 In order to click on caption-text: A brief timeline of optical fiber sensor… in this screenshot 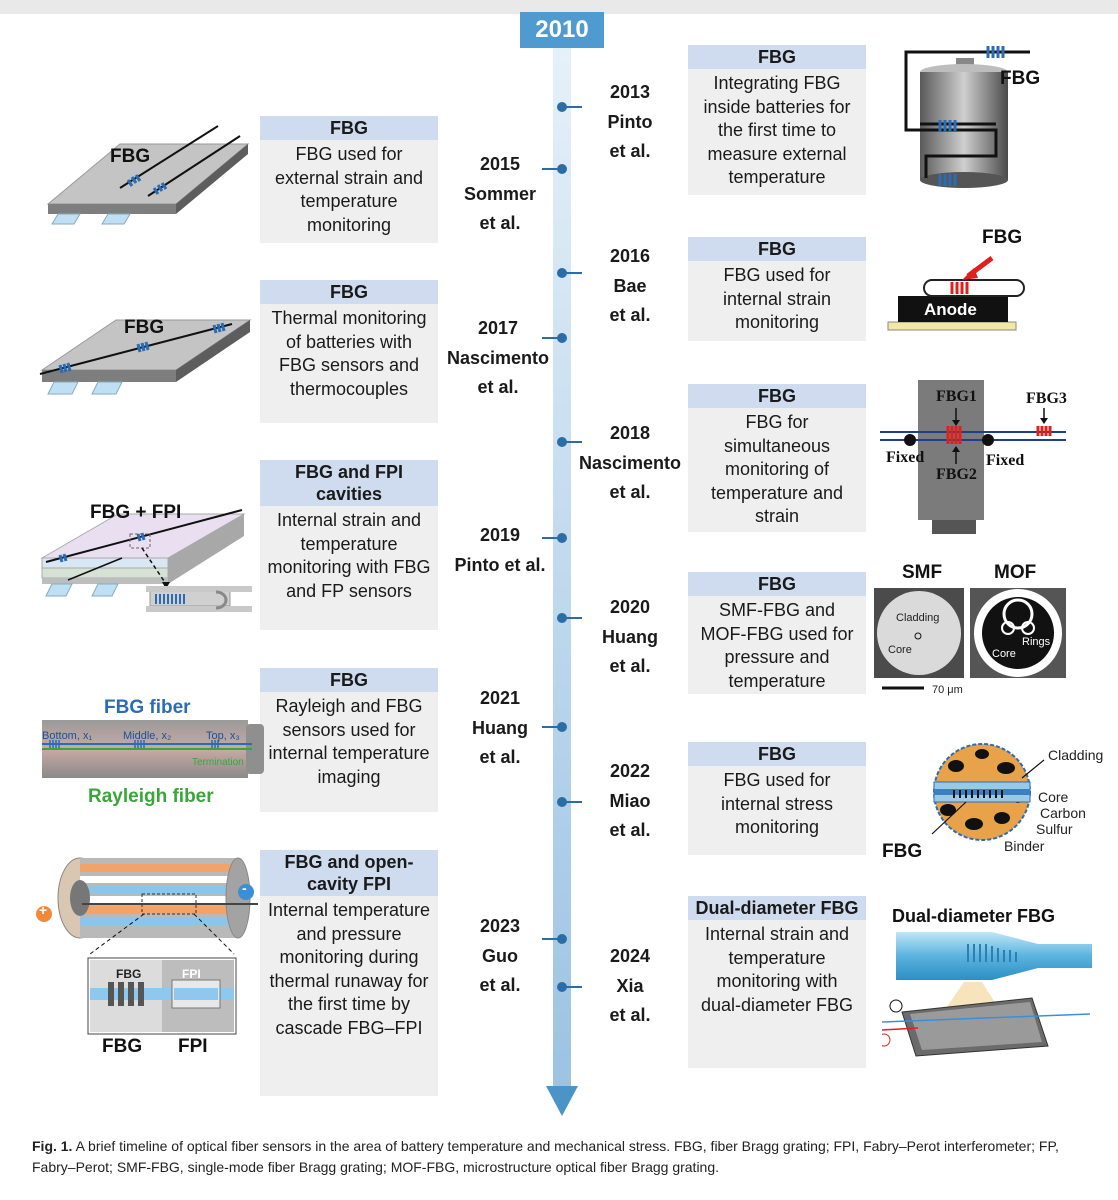, I will do `click(545, 1156)`.